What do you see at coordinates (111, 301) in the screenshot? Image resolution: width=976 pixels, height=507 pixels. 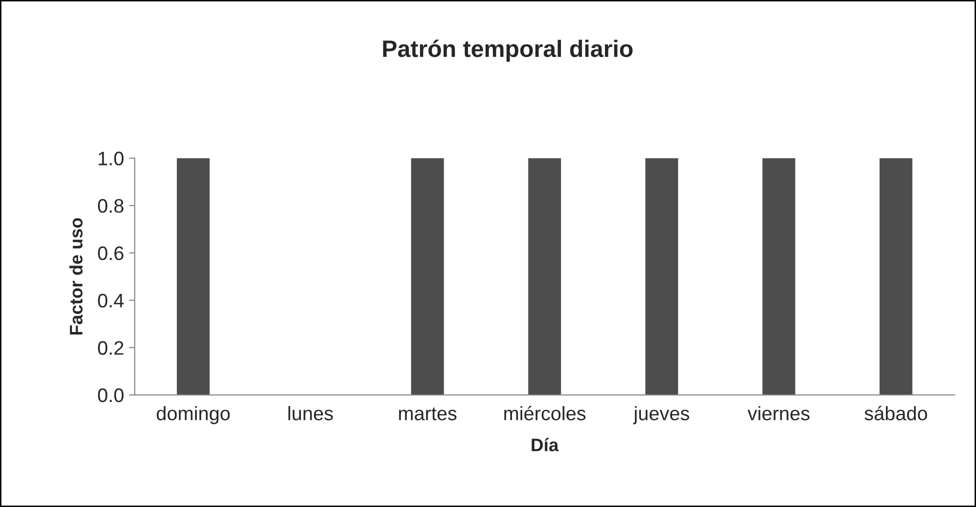 I see `y-tick-label: 0.4` at bounding box center [111, 301].